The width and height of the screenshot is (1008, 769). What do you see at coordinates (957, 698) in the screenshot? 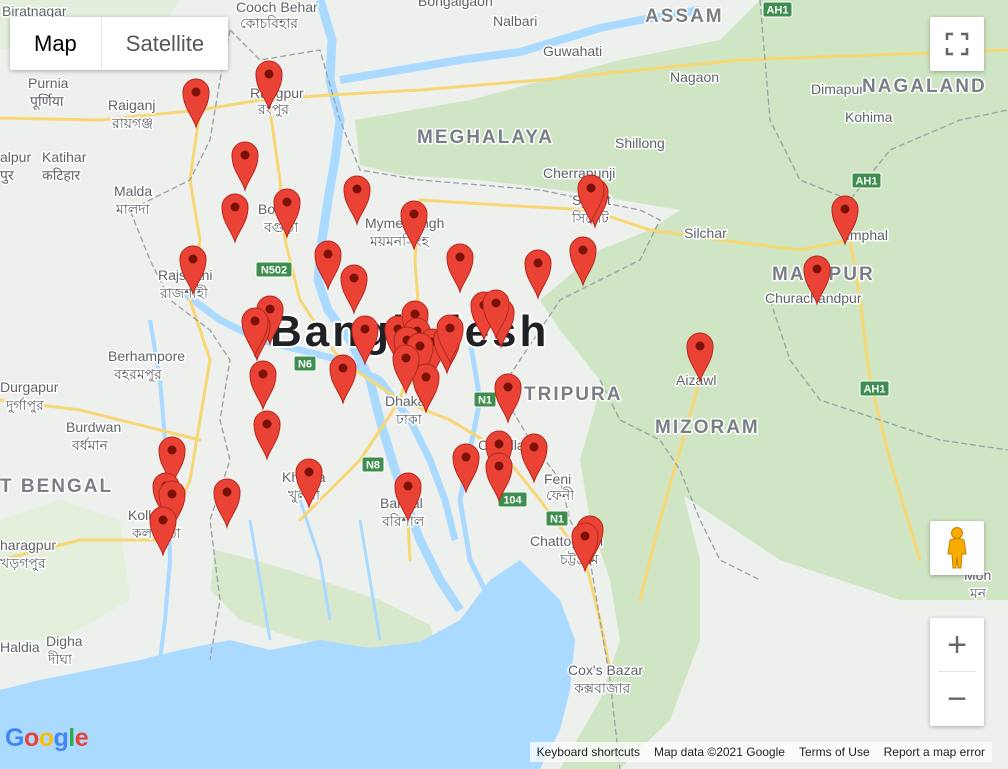
I see `zoom-out-button: −` at bounding box center [957, 698].